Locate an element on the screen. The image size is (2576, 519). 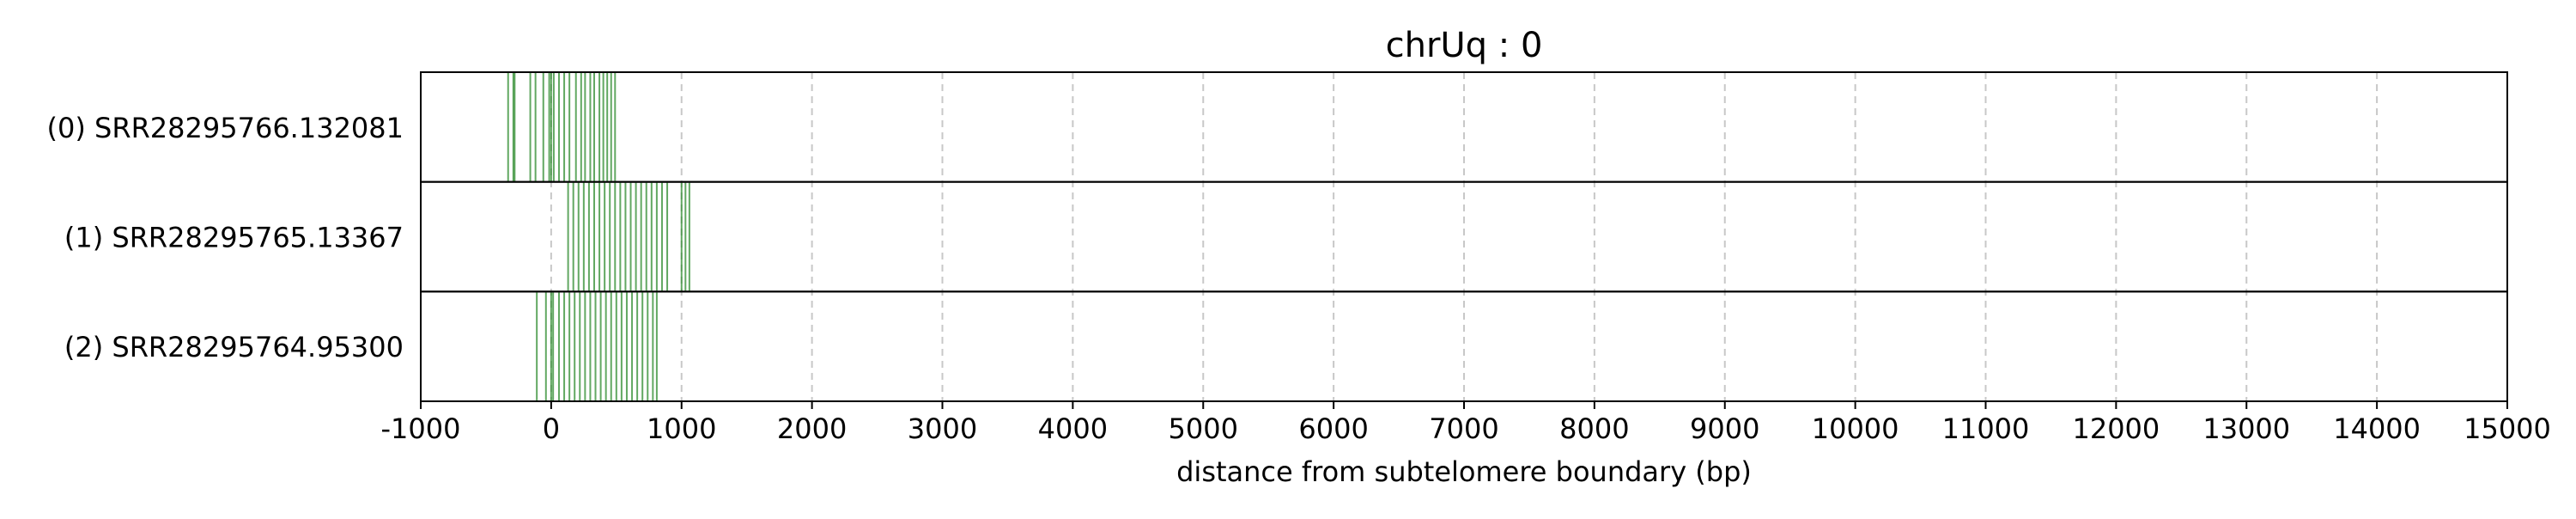
x-tick-label: 5000 is located at coordinates (1203, 428).